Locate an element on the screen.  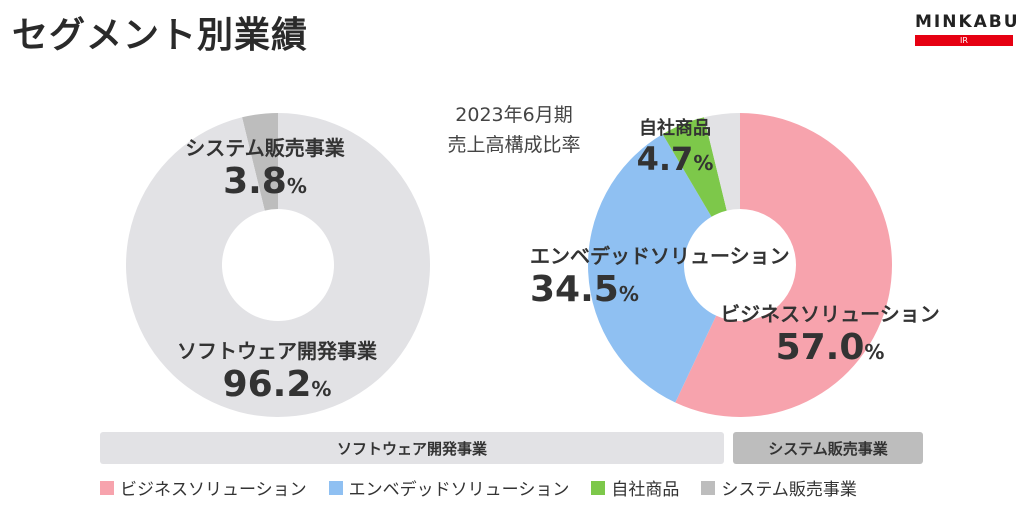
legend-item: 自社商品 is located at coordinates (635, 487).